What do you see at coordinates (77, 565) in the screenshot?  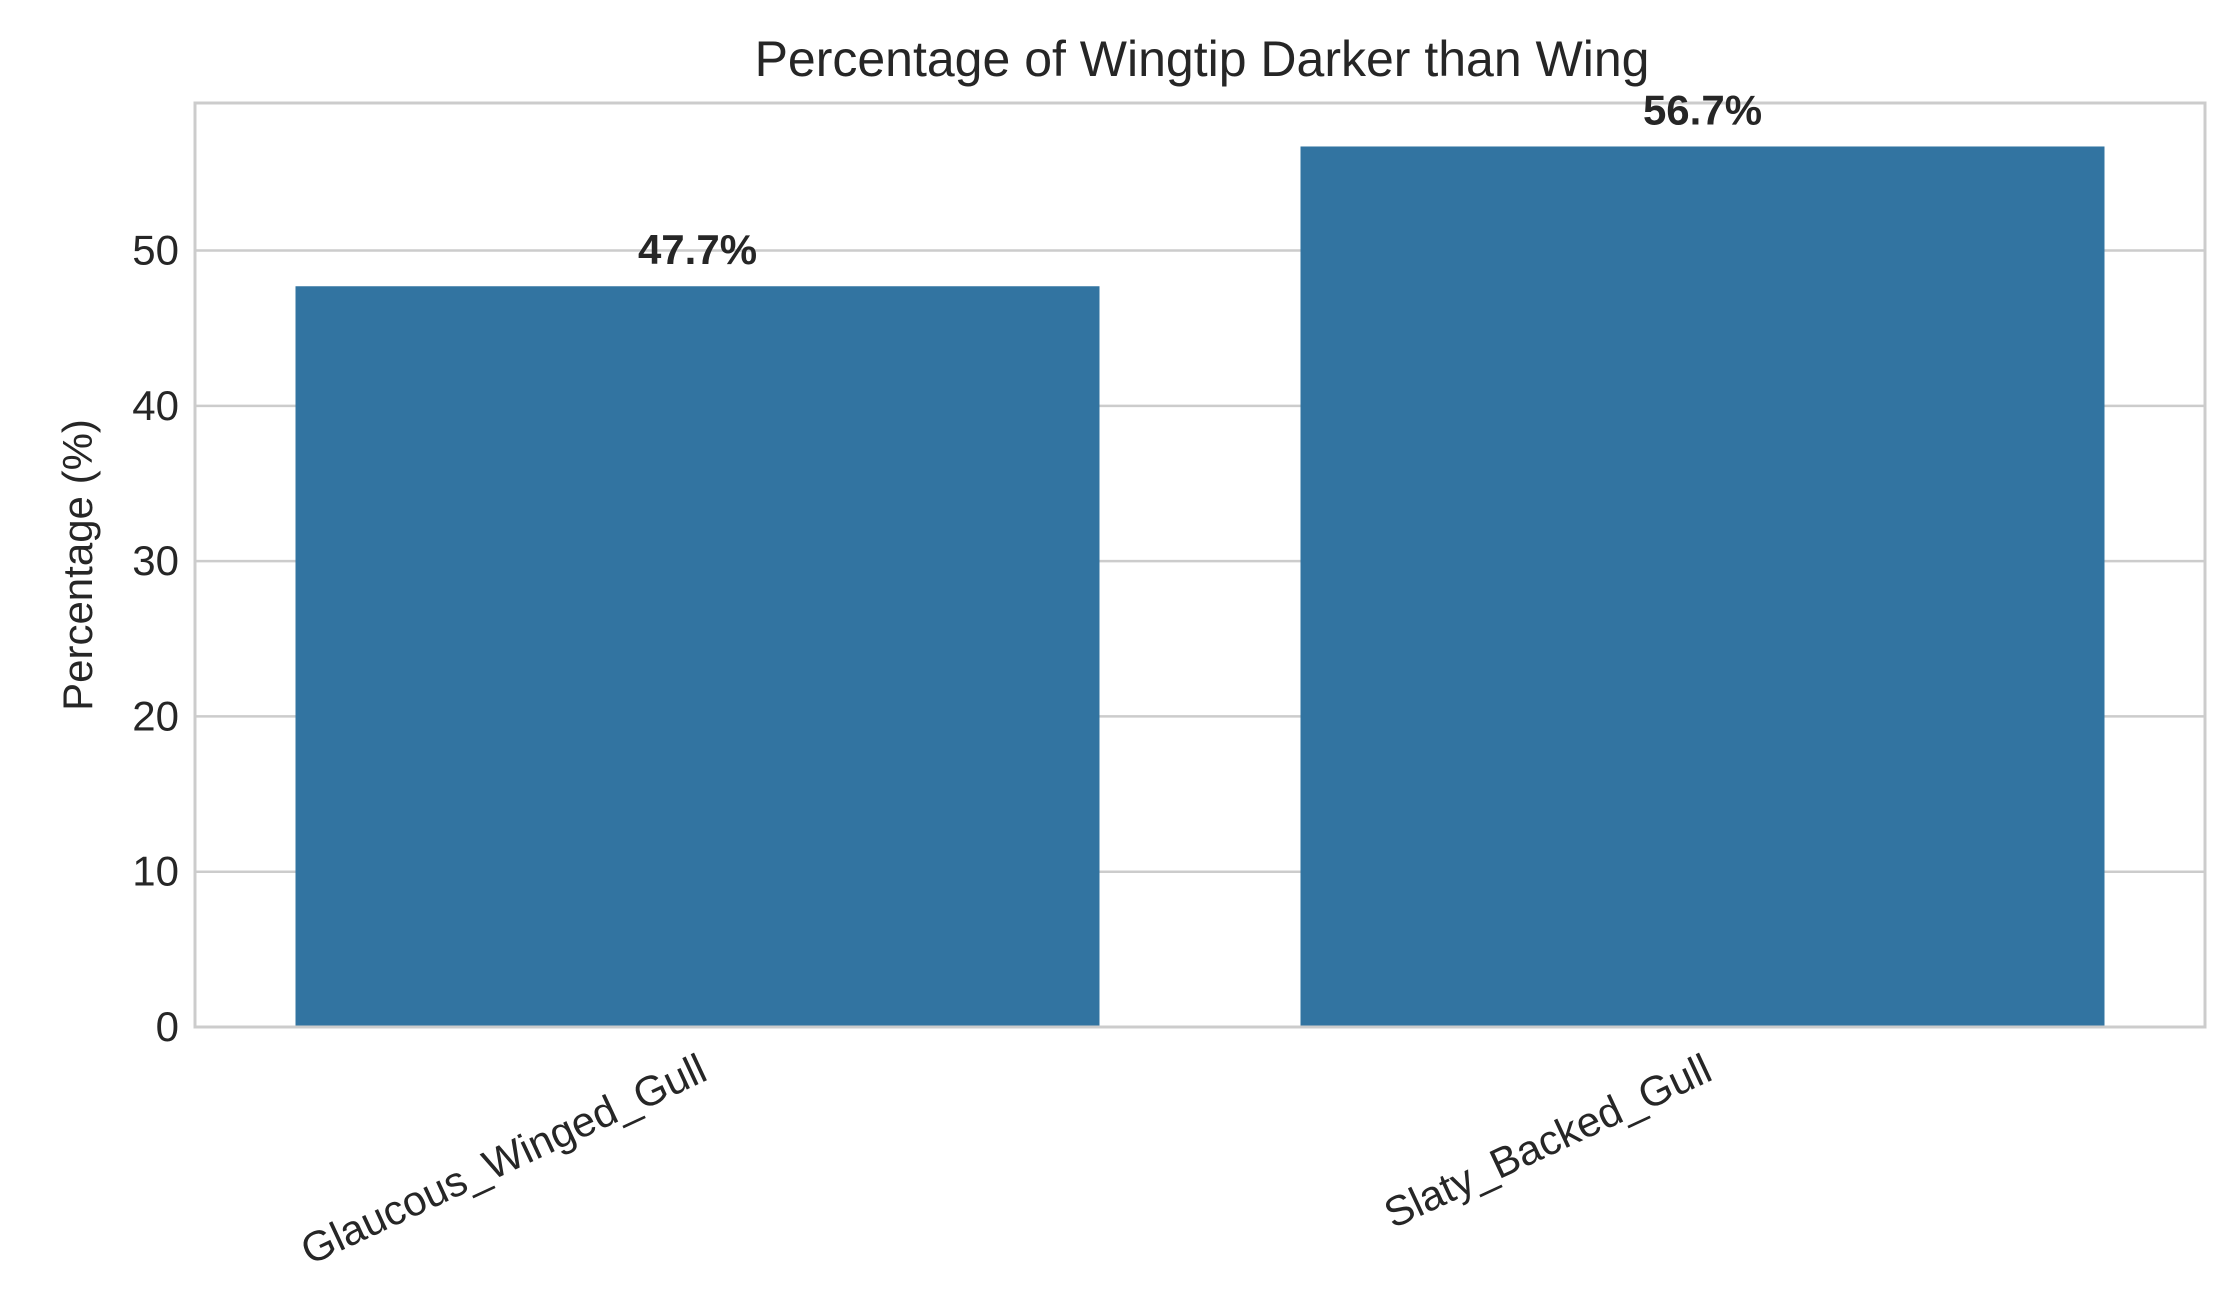 I see `y-axis-label: Percentage (%)` at bounding box center [77, 565].